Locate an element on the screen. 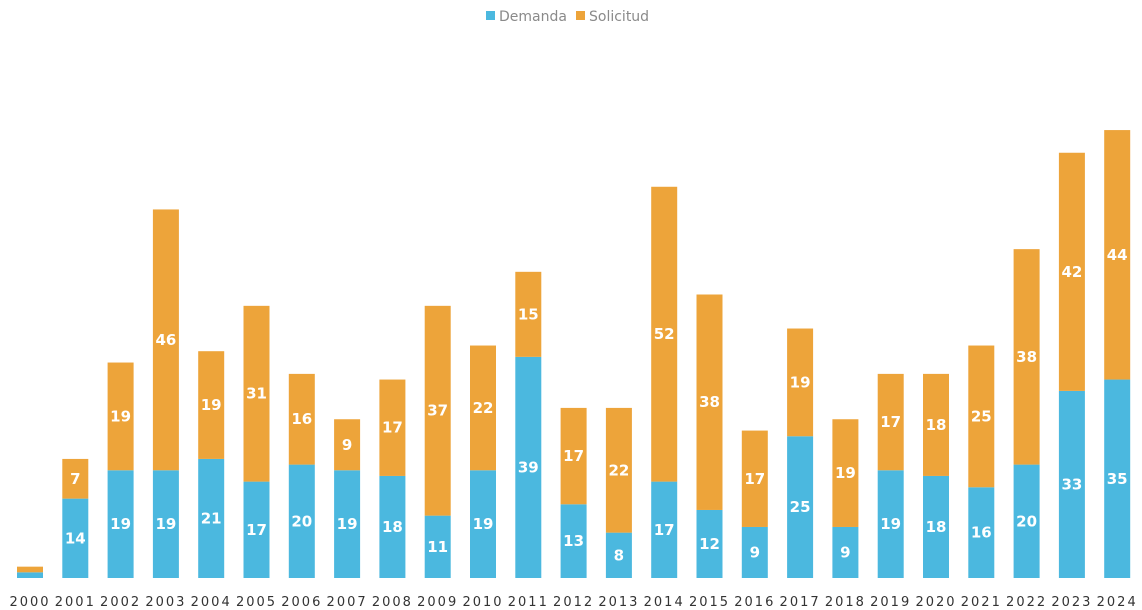  bar-demanda-2009 is located at coordinates (437, 546).